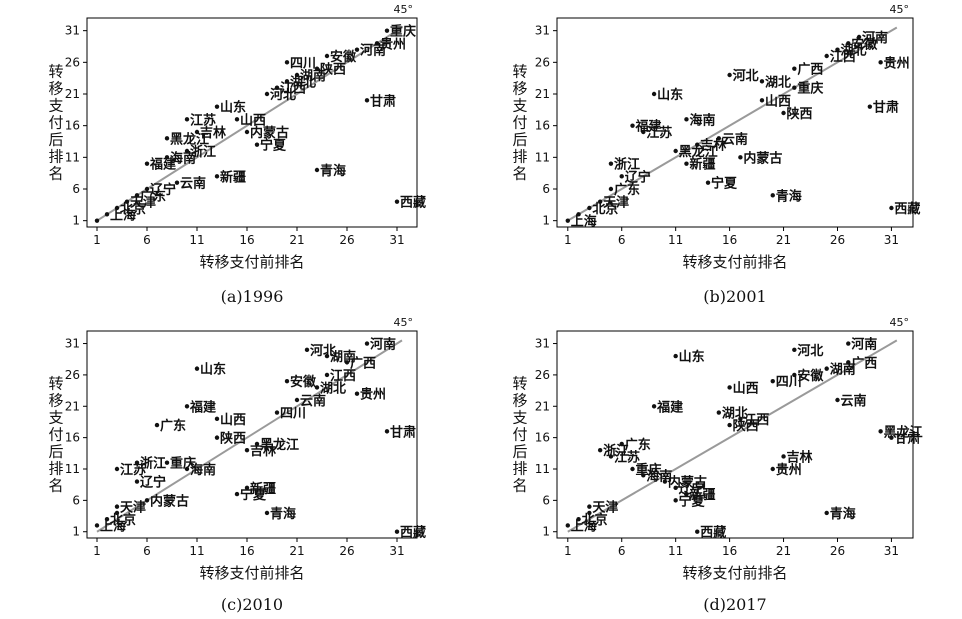  Describe the element at coordinates (252, 604) in the screenshot. I see `panel-caption: (c)2010` at that location.